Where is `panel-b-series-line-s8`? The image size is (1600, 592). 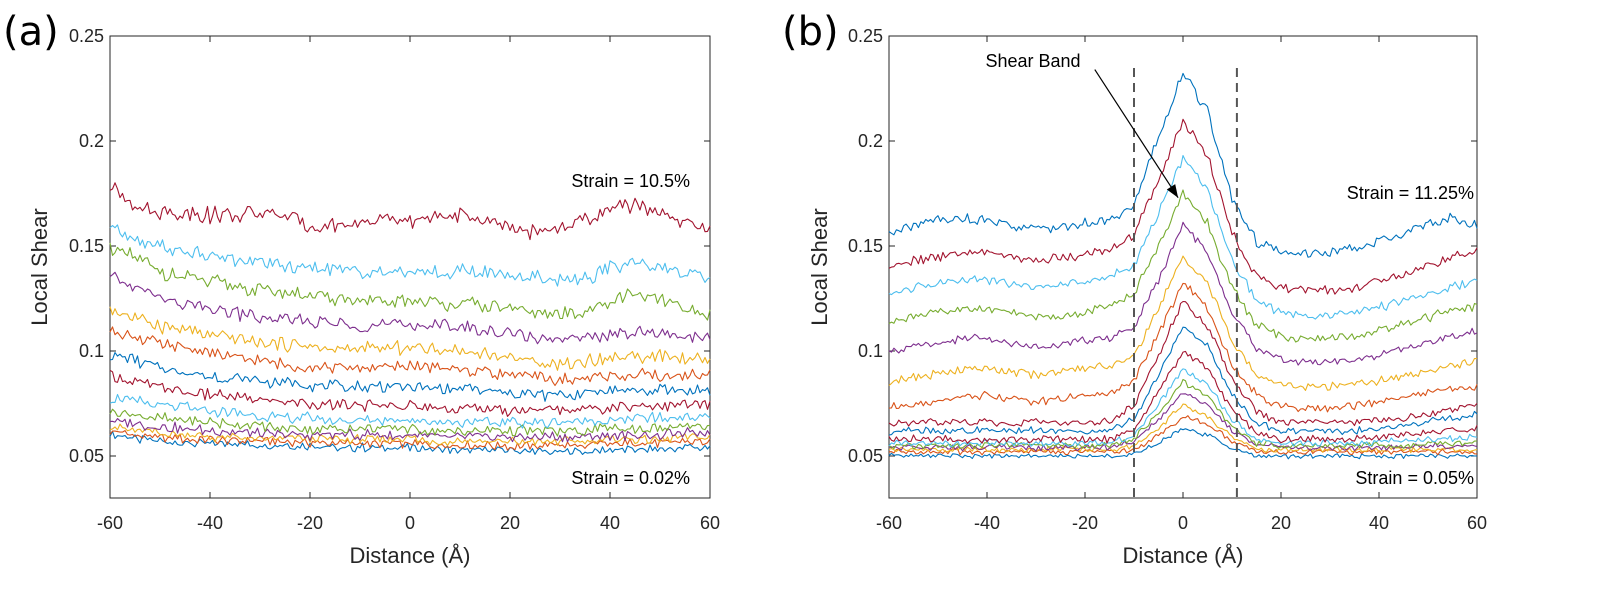
panel-b-series-line-s8 is located at coordinates (1183, 381).